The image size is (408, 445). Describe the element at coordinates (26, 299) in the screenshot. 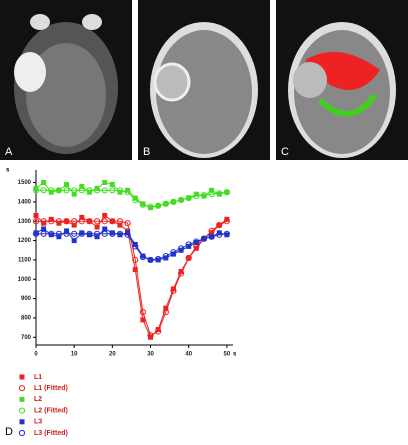

I see `y-tick-label: 900` at that location.